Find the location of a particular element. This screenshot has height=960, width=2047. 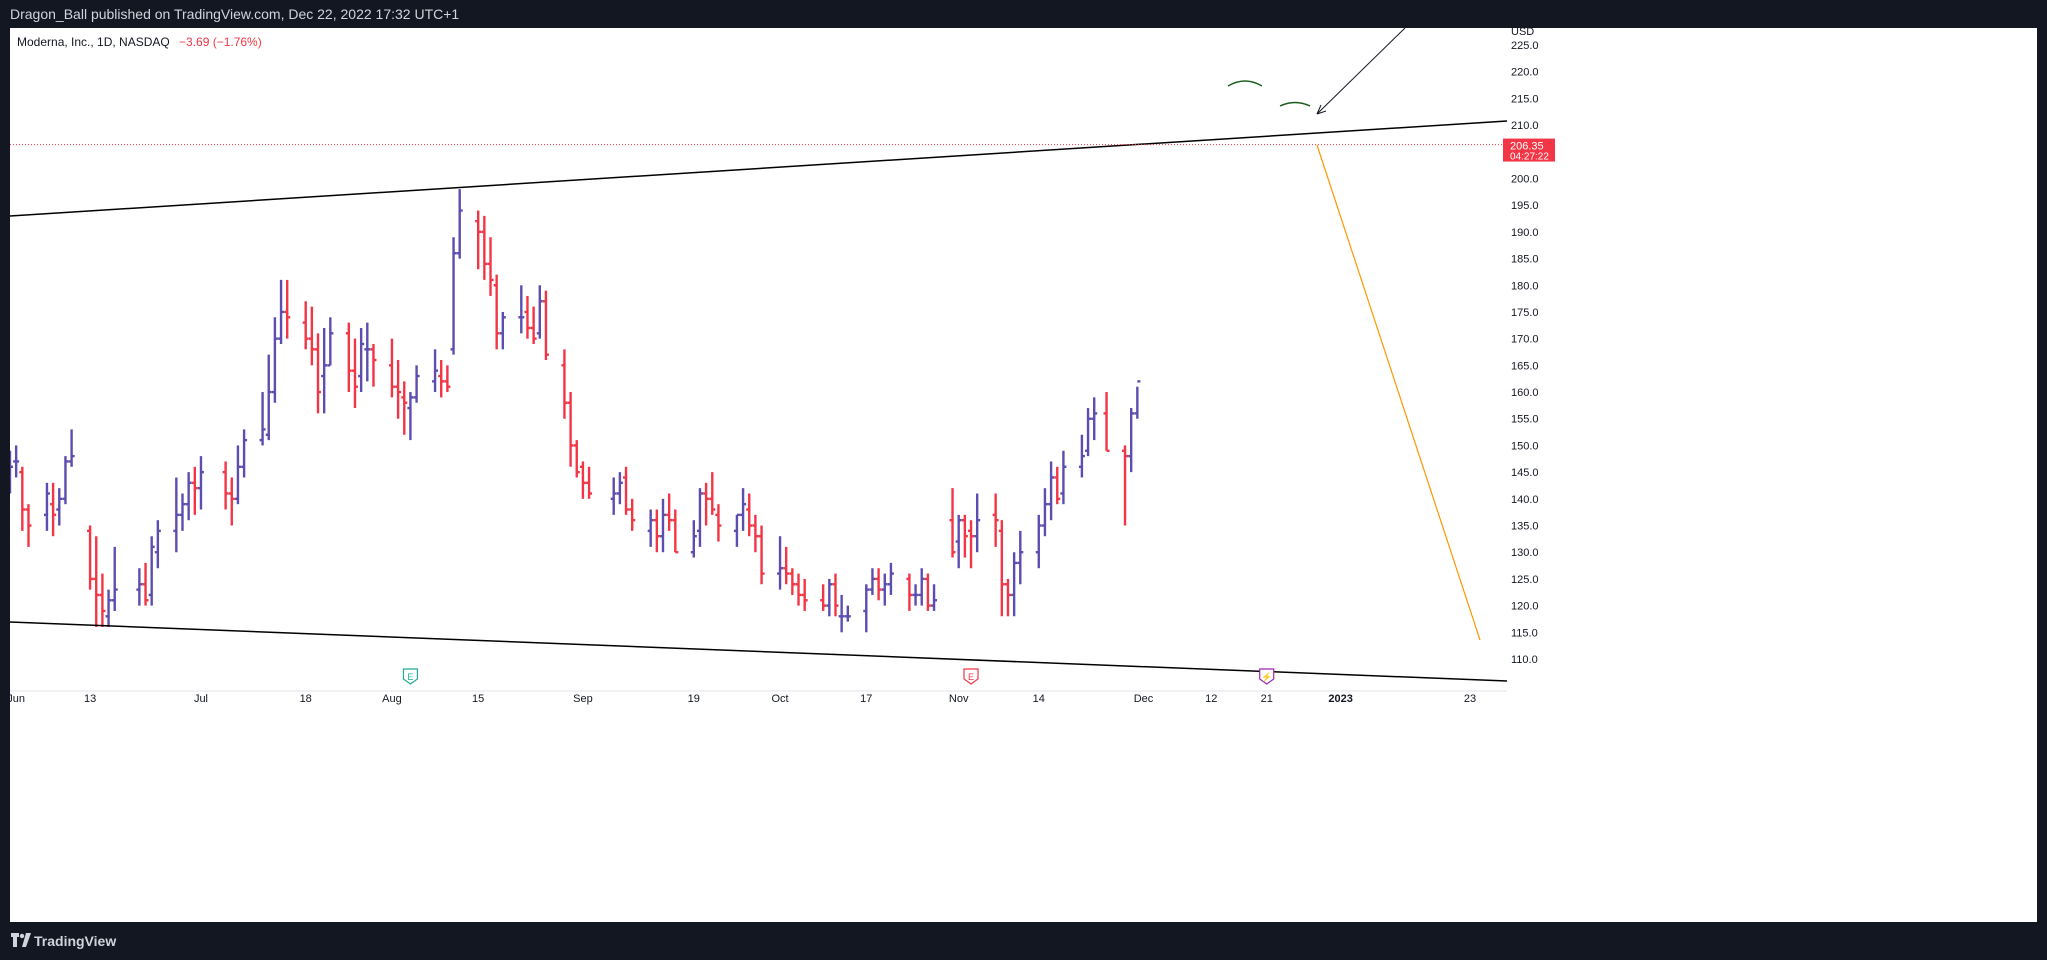

y-tick-label: 135.0 is located at coordinates (1525, 527).